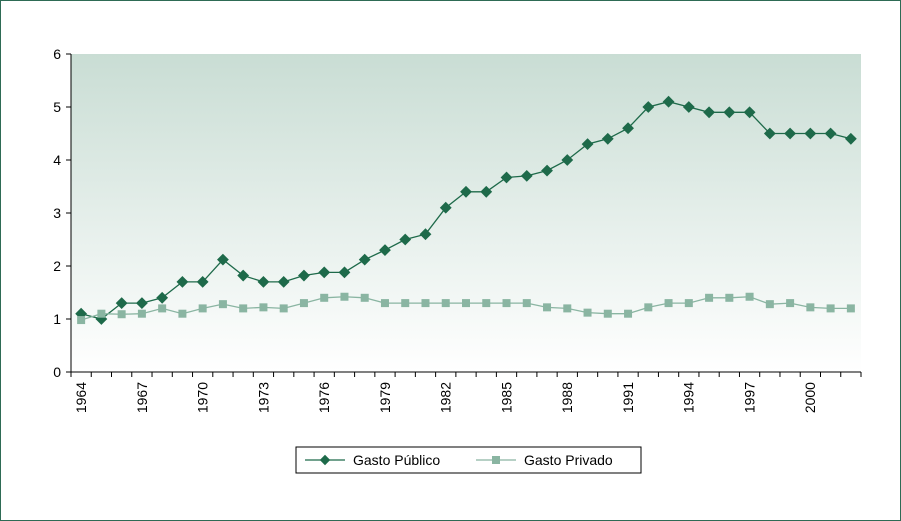  I want to click on legend-label-gasto-privado: Gasto Privado, so click(568, 460).